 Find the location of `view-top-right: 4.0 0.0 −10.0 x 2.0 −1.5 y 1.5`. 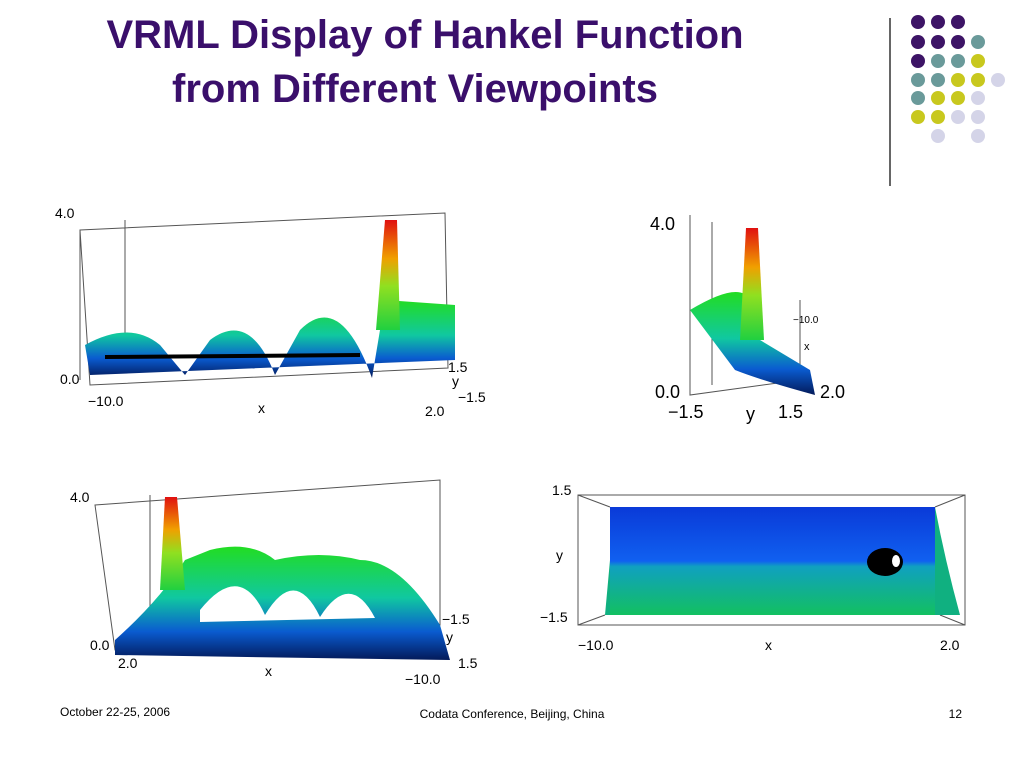

view-top-right: 4.0 0.0 −10.0 x 2.0 −1.5 y 1.5 is located at coordinates (747, 319).